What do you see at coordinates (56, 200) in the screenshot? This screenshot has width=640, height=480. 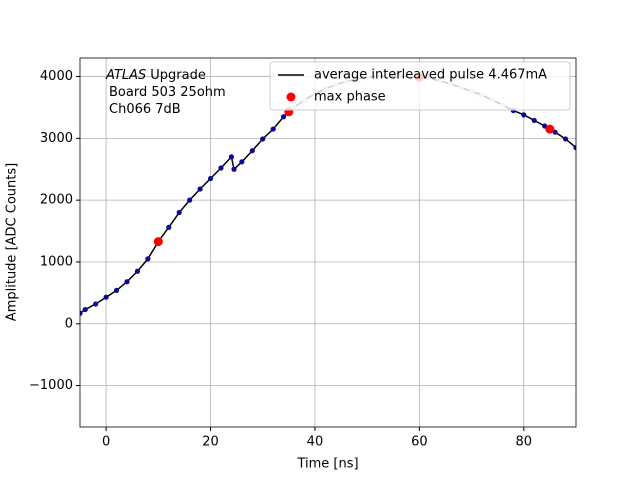 I see `y-tick-label: 2000` at bounding box center [56, 200].